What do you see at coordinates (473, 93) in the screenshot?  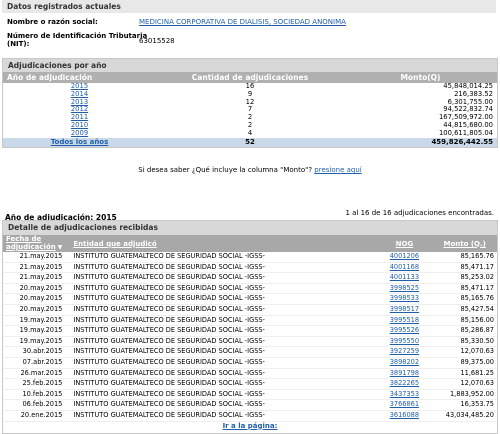 I see `year-amount: 216,383.52` at bounding box center [473, 93].